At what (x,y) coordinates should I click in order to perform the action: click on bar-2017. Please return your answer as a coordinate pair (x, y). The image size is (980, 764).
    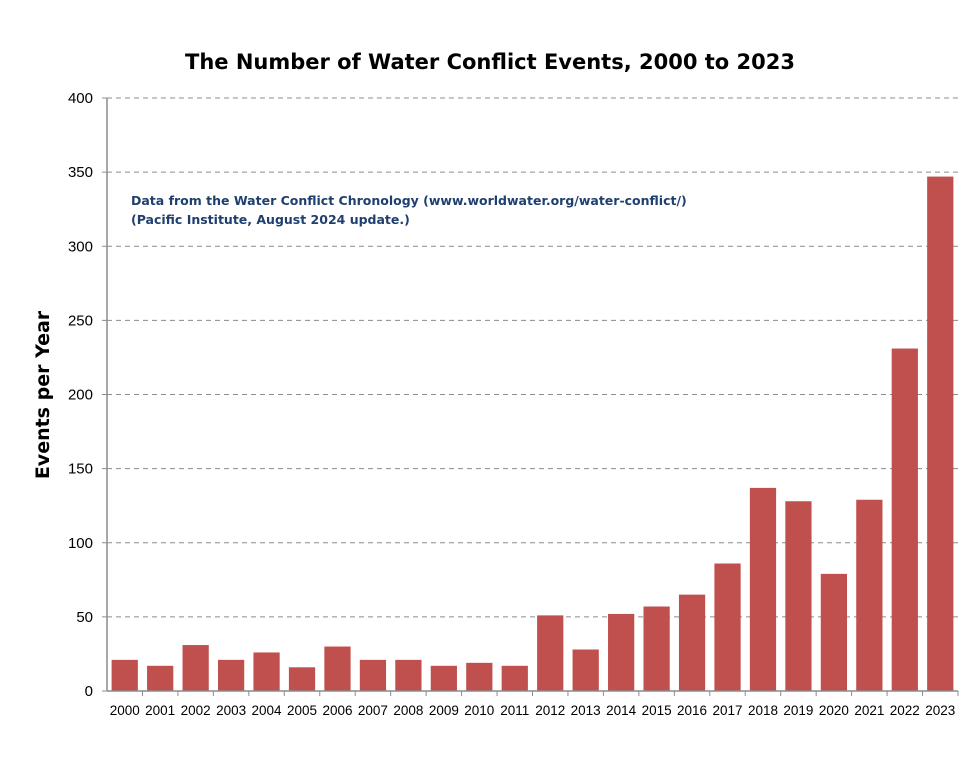
    Looking at the image, I should click on (727, 627).